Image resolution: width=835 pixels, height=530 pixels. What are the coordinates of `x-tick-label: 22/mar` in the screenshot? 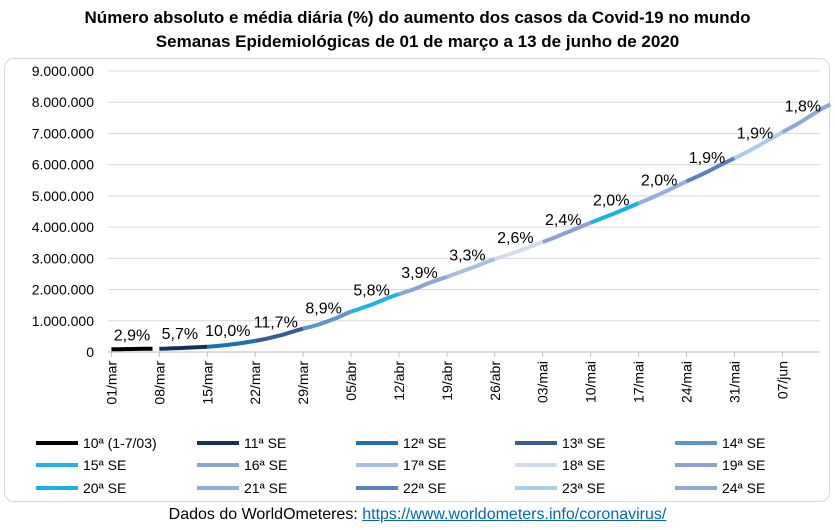 It's located at (255, 383).